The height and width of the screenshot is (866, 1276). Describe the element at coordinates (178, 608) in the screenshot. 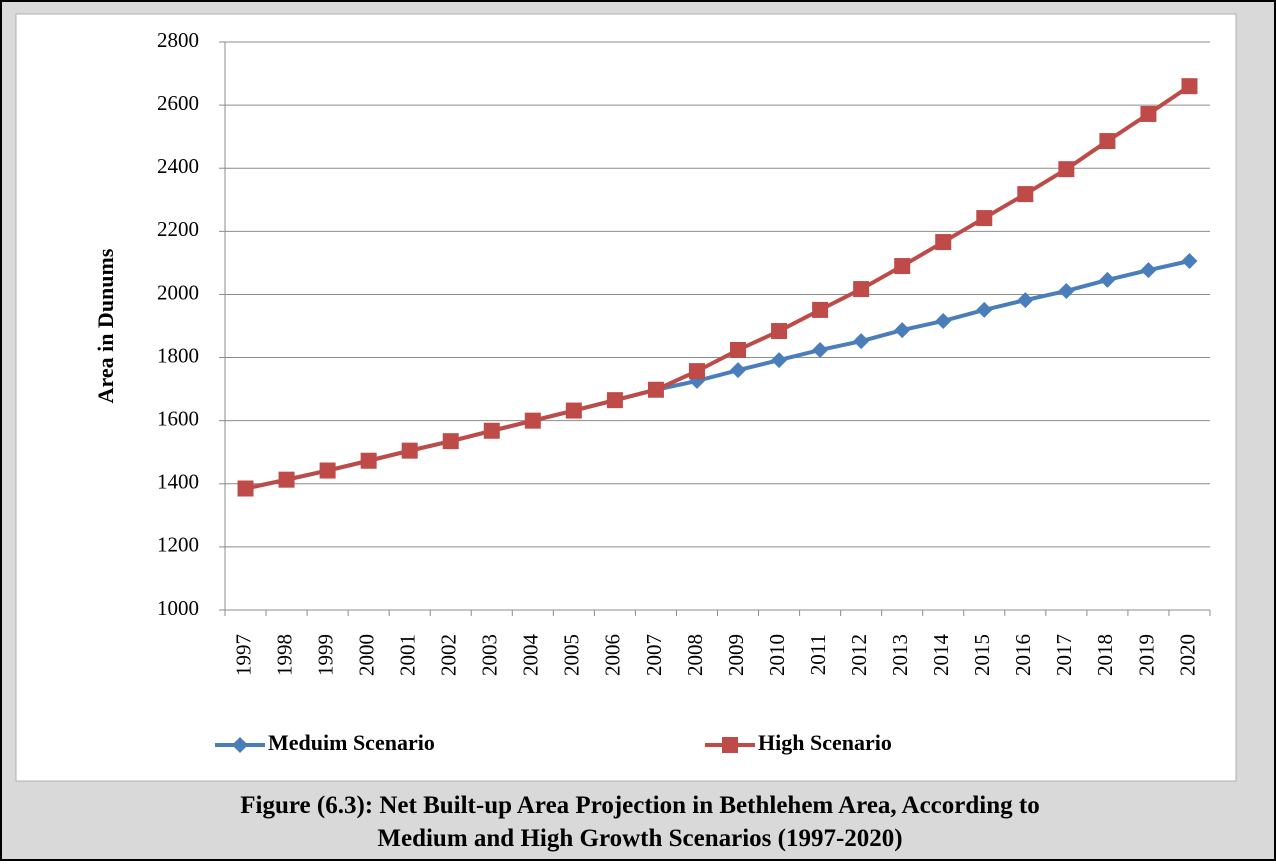

I see `y-tick-label: 1000` at that location.